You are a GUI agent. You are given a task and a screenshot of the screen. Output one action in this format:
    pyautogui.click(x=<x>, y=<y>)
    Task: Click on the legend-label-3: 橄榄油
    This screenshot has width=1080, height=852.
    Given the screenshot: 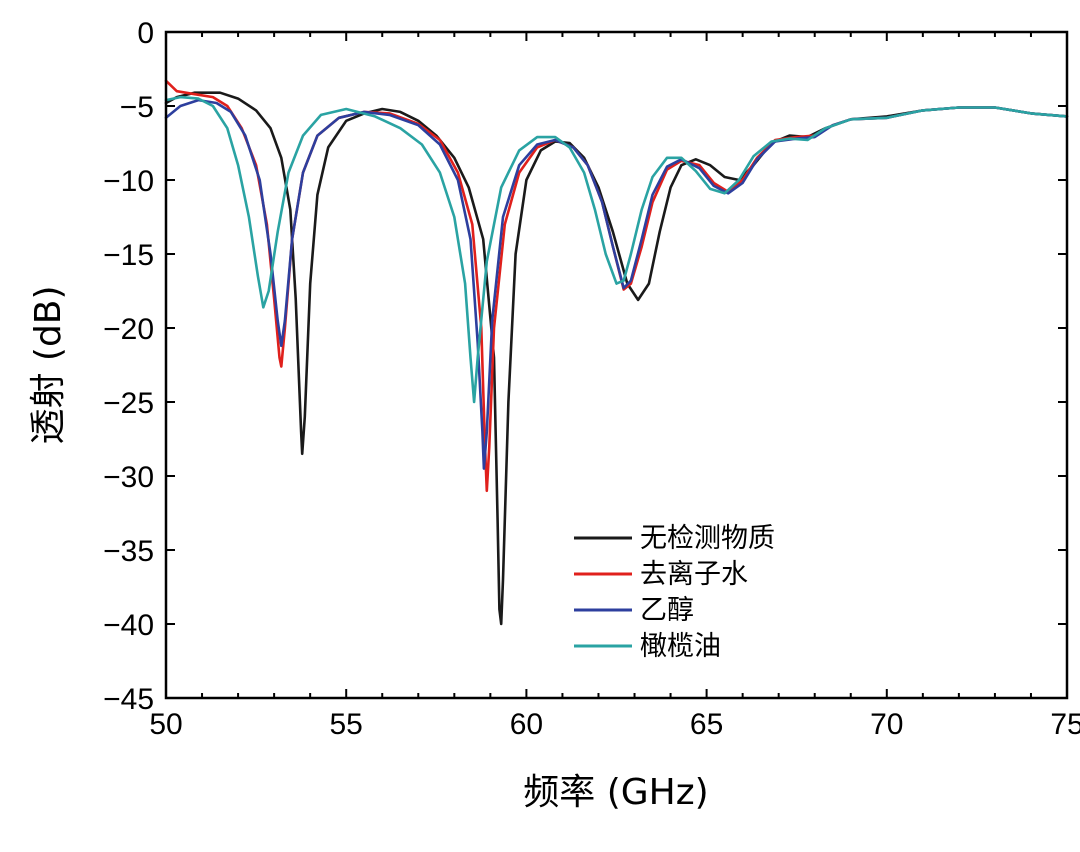 What is the action you would take?
    pyautogui.click(x=680, y=646)
    